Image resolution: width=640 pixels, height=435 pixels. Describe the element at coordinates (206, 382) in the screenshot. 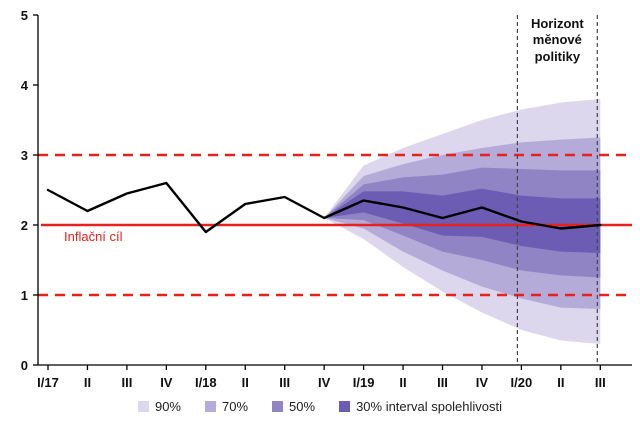

I see `x-tick-label: I/18` at that location.